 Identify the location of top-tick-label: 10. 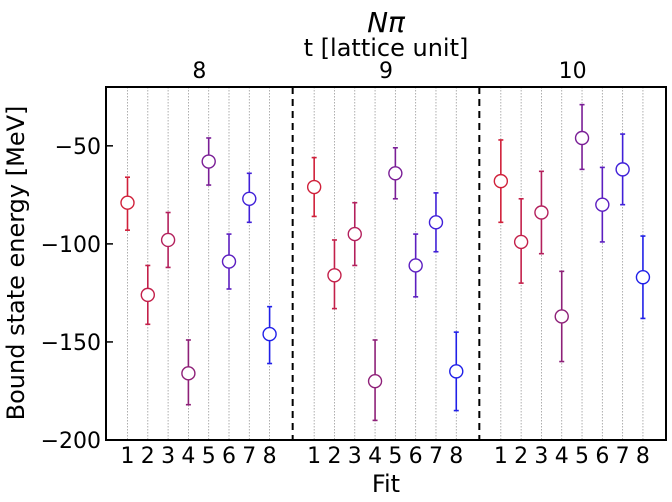
(573, 71).